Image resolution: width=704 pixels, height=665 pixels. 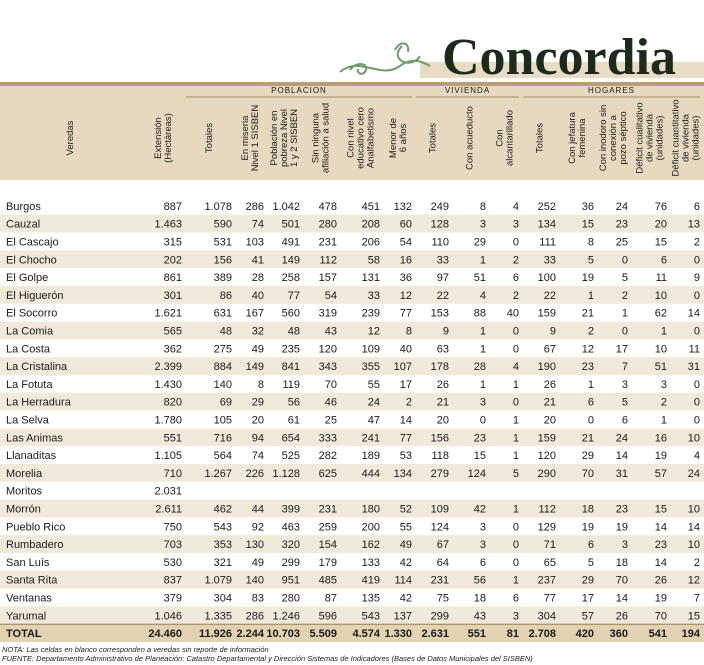 What do you see at coordinates (291, 599) in the screenshot?
I see `cell: 280` at bounding box center [291, 599].